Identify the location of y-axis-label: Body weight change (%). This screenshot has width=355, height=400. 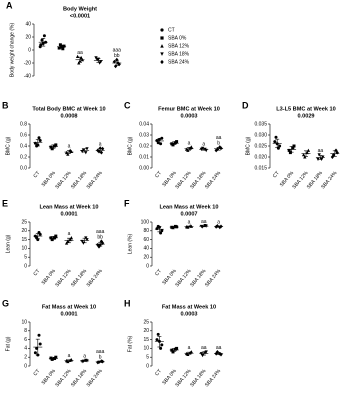
(12, 50).